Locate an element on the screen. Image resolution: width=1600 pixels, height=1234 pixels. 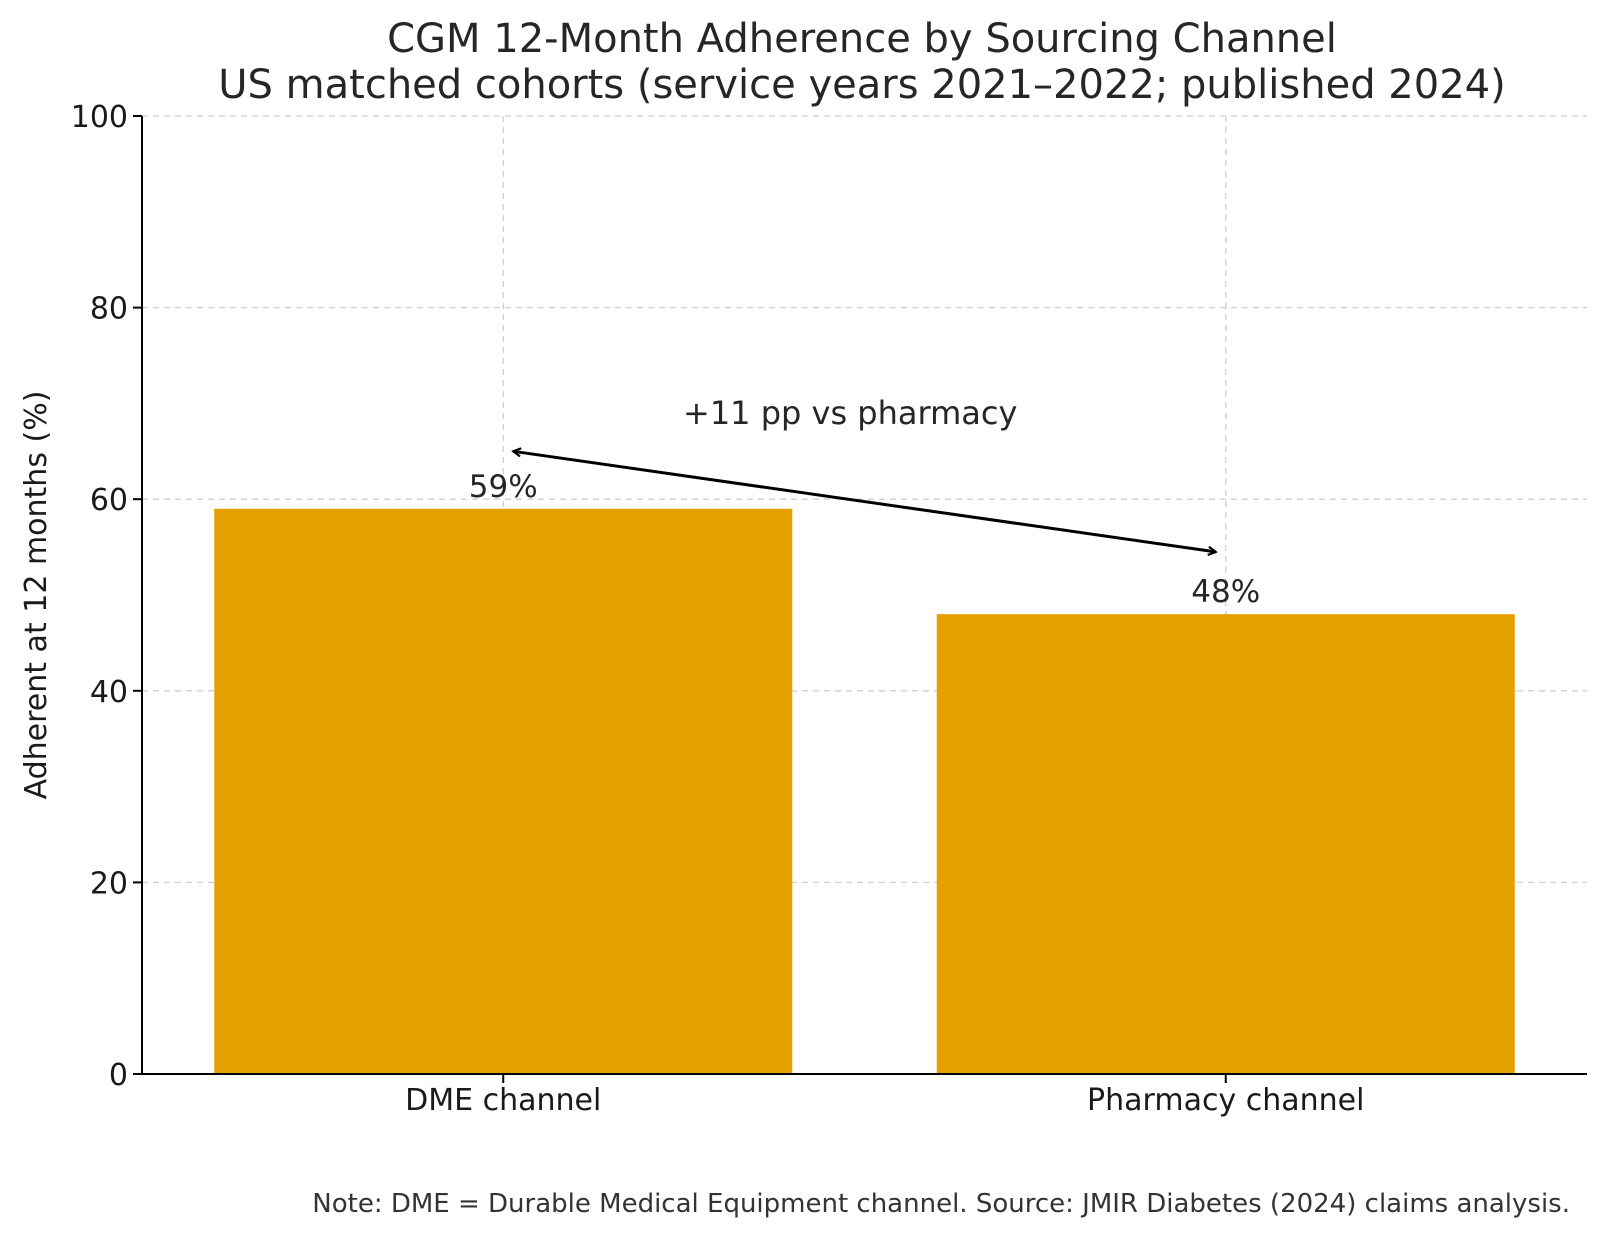
y-tick-label: 100 is located at coordinates (99, 117).